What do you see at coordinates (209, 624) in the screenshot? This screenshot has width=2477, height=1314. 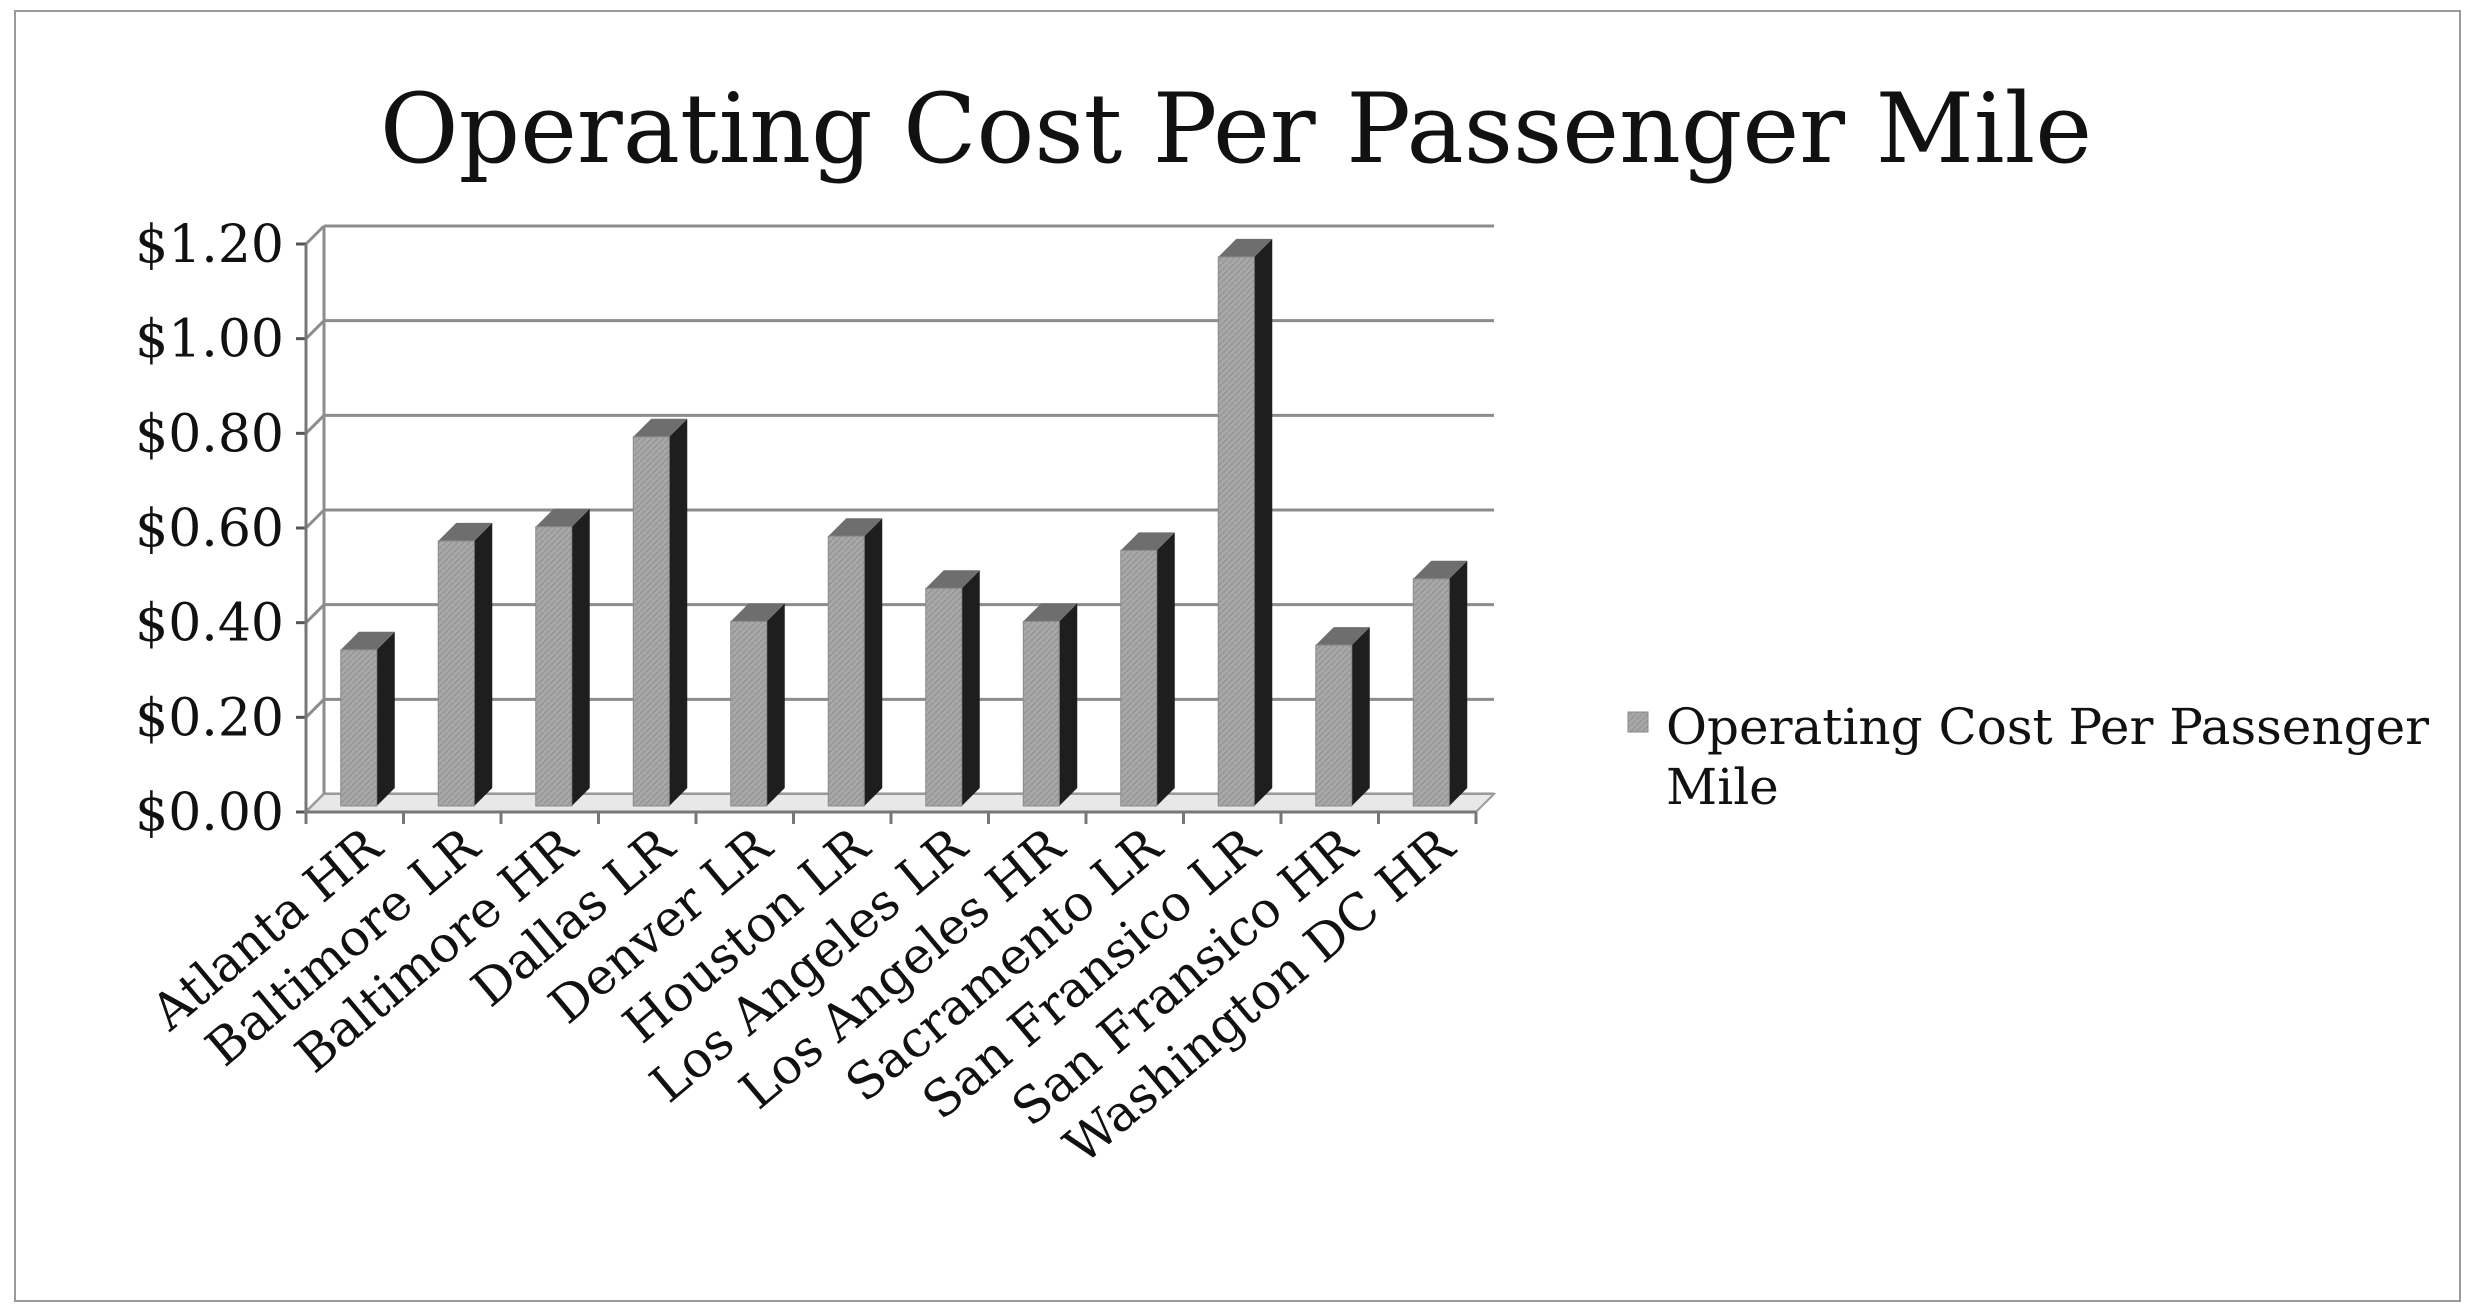 I see `y-tick-label: $0.40` at bounding box center [209, 624].